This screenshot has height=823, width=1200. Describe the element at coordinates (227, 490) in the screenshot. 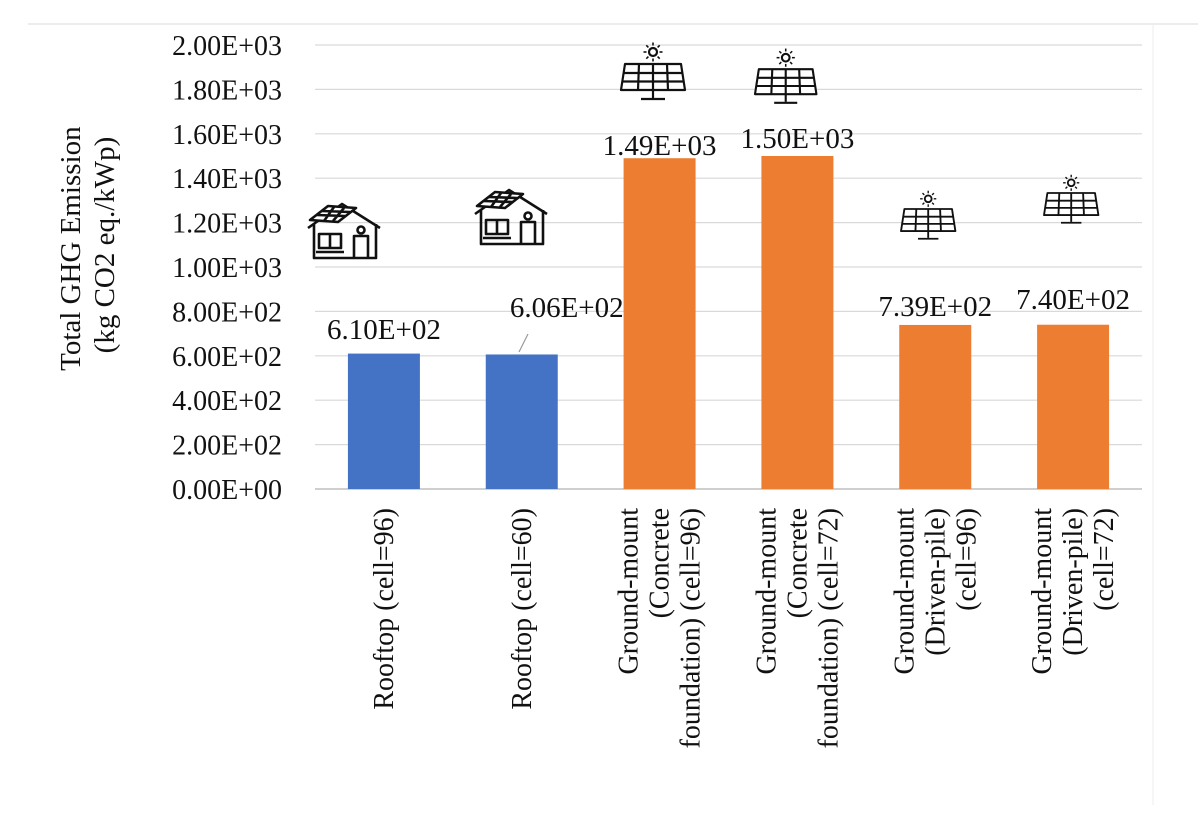

I see `y-tick-label: 0.00E+00` at that location.